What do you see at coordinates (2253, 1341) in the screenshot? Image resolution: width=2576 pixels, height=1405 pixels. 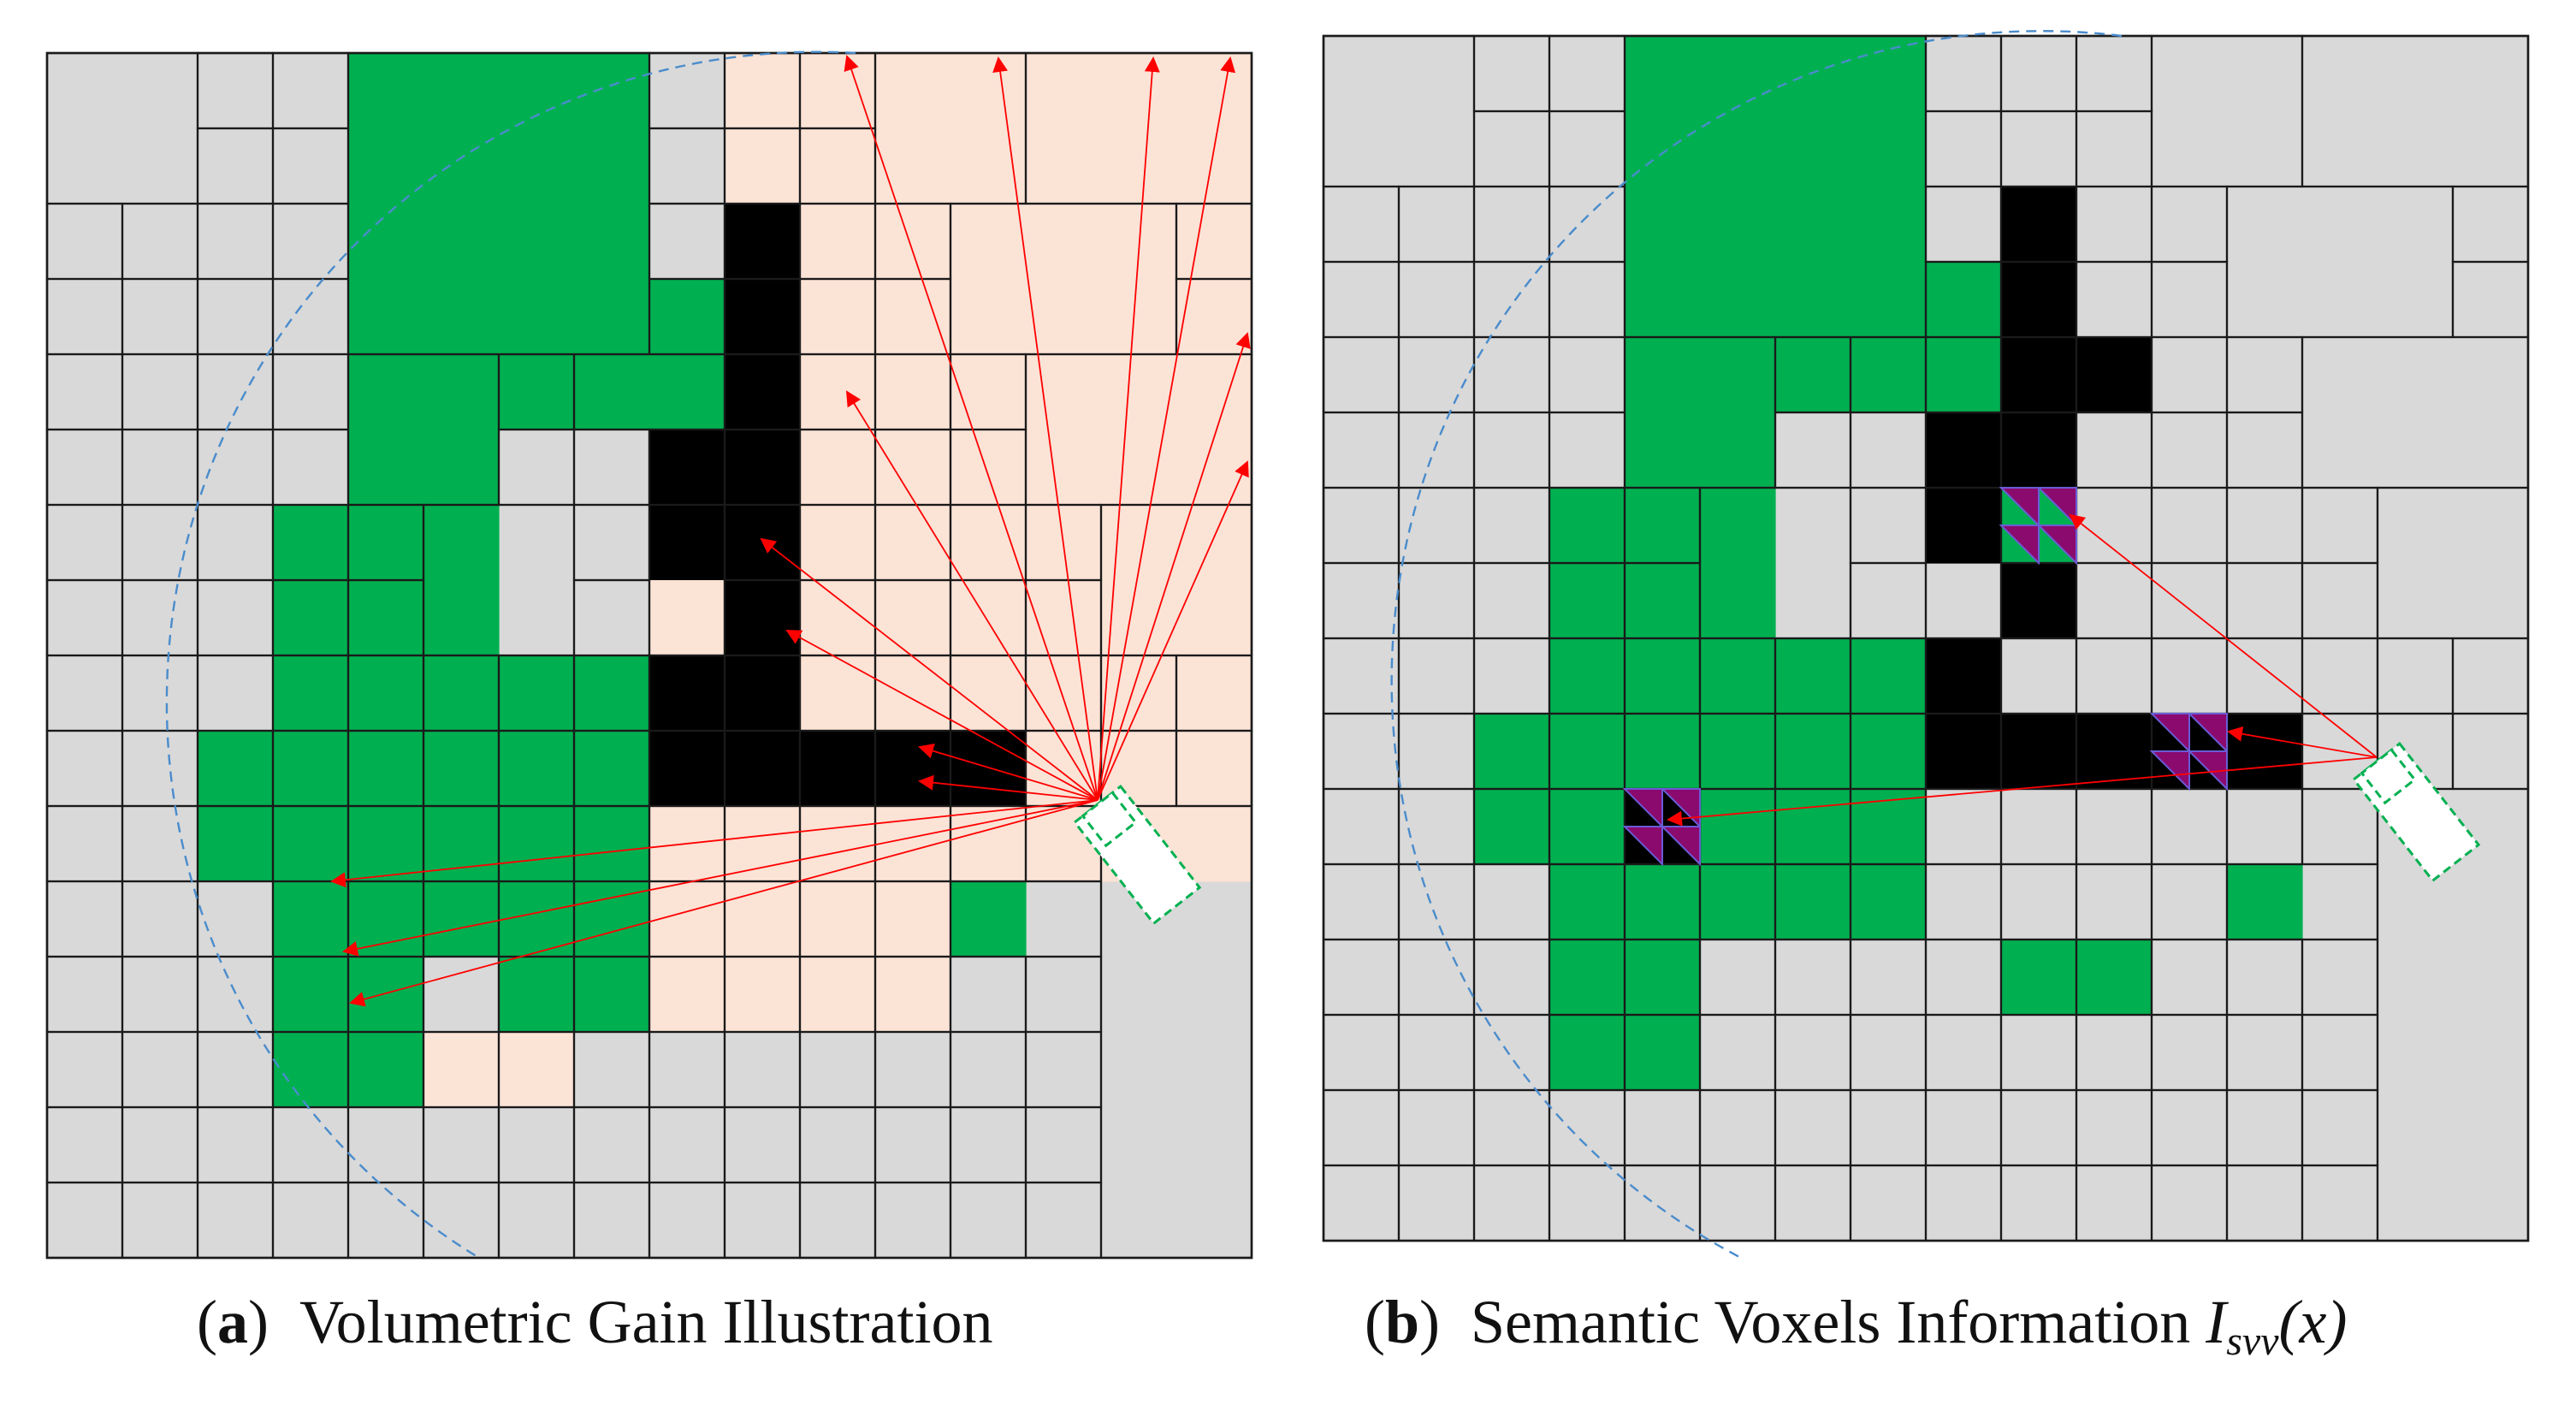 I see `caption-b-math-subscript: svv` at bounding box center [2253, 1341].